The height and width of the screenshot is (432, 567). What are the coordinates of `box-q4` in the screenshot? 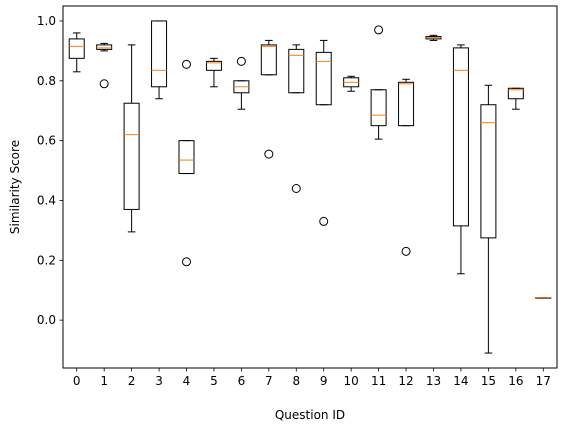 It's located at (186, 163).